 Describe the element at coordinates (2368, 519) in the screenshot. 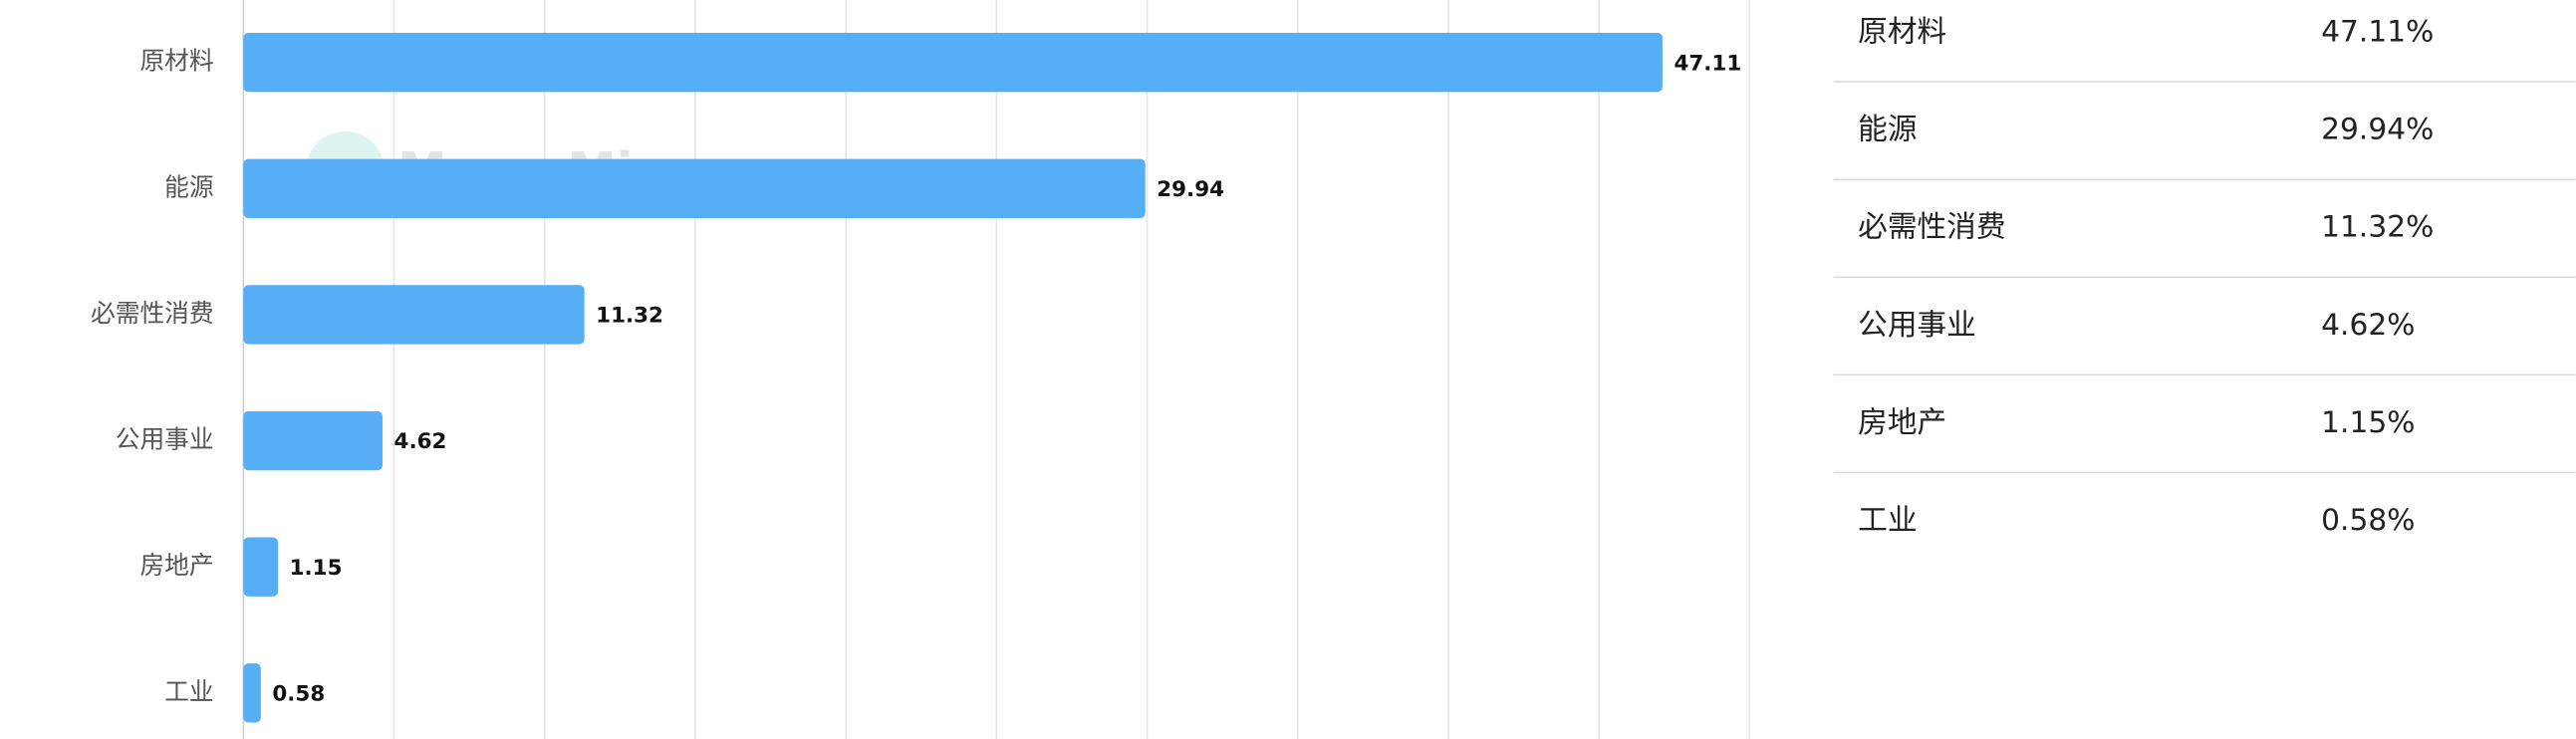

I see `table-cell-value: 0.58%` at that location.